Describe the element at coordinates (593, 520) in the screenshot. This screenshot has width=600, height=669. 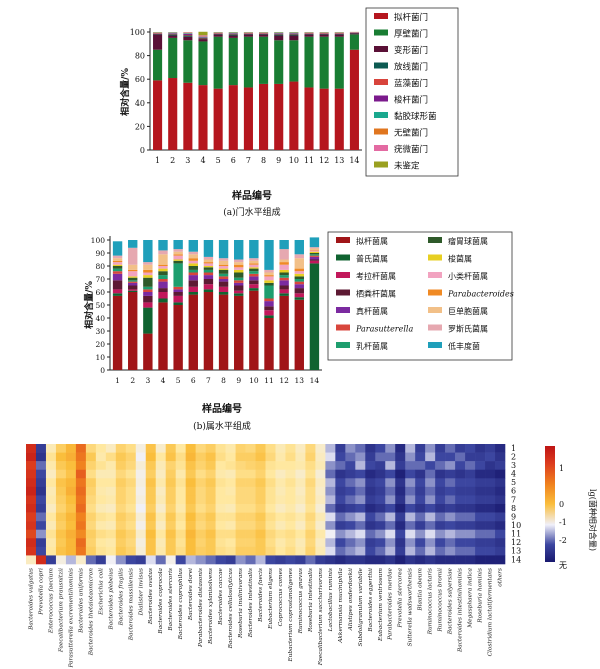
I see `heatmap-colorbar-label: lg(菌种相对含量)` at that location.